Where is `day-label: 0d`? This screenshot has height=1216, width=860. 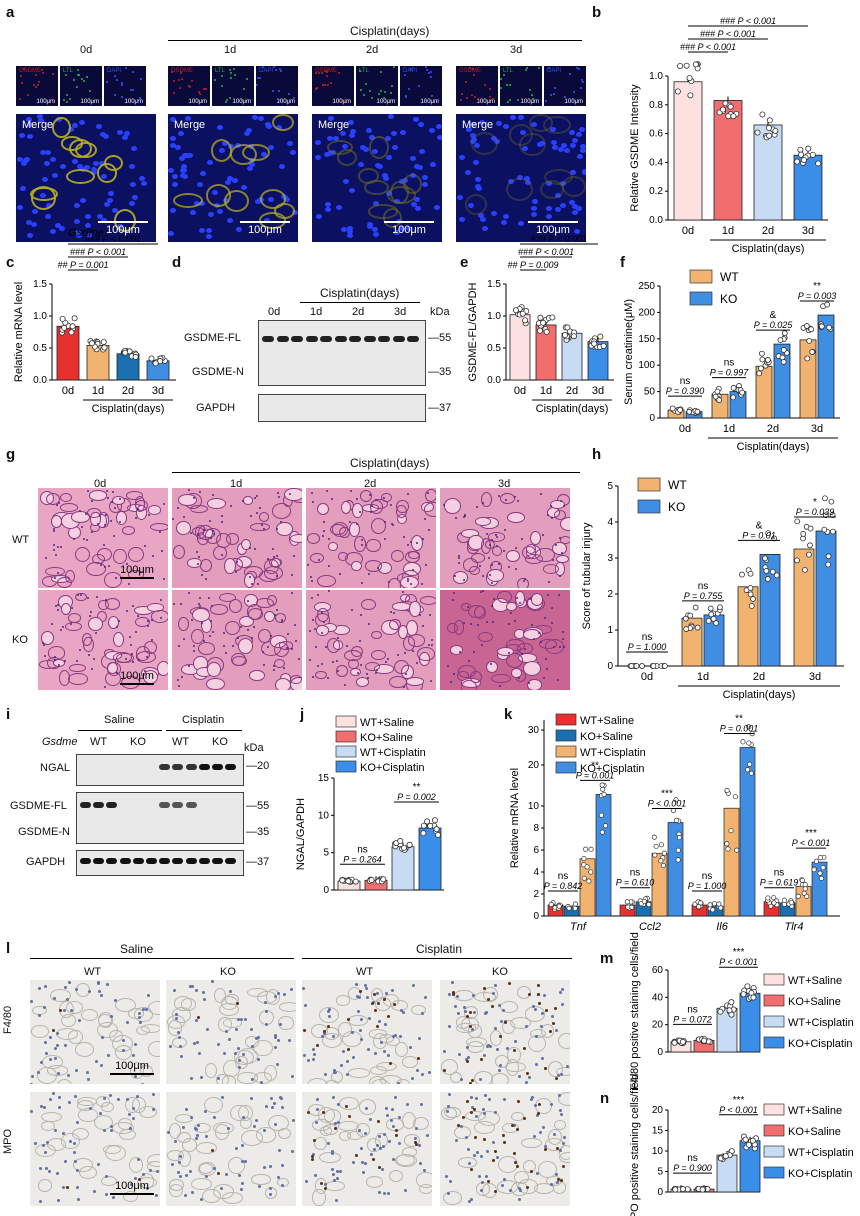 day-label: 0d is located at coordinates (100, 484).